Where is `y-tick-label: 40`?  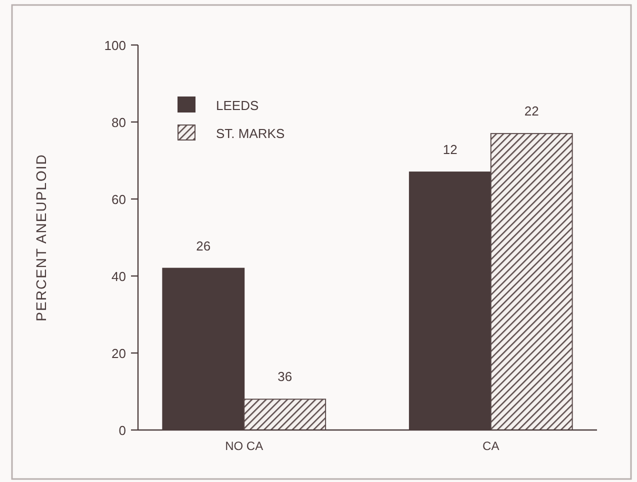 y-tick-label: 40 is located at coordinates (119, 276).